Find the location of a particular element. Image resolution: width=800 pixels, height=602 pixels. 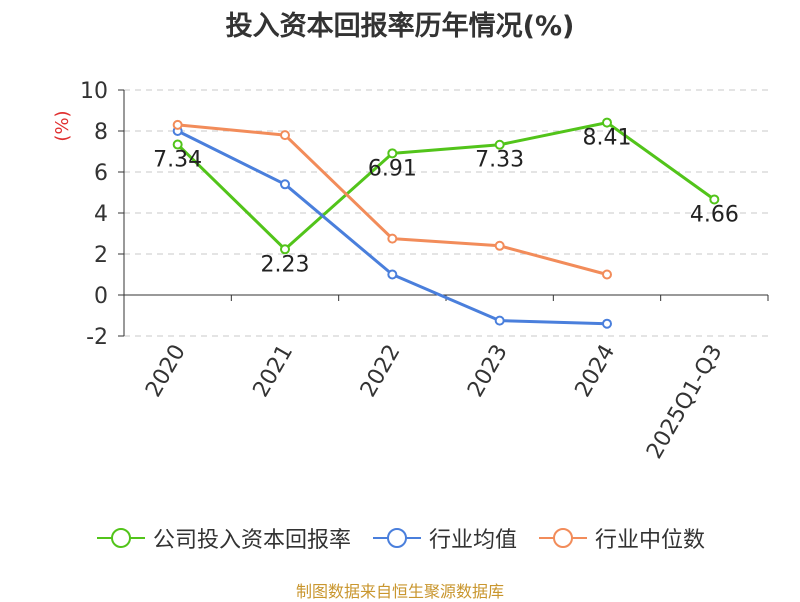

legend-item-company: 公司投入资本回报率 is located at coordinates (223, 538).